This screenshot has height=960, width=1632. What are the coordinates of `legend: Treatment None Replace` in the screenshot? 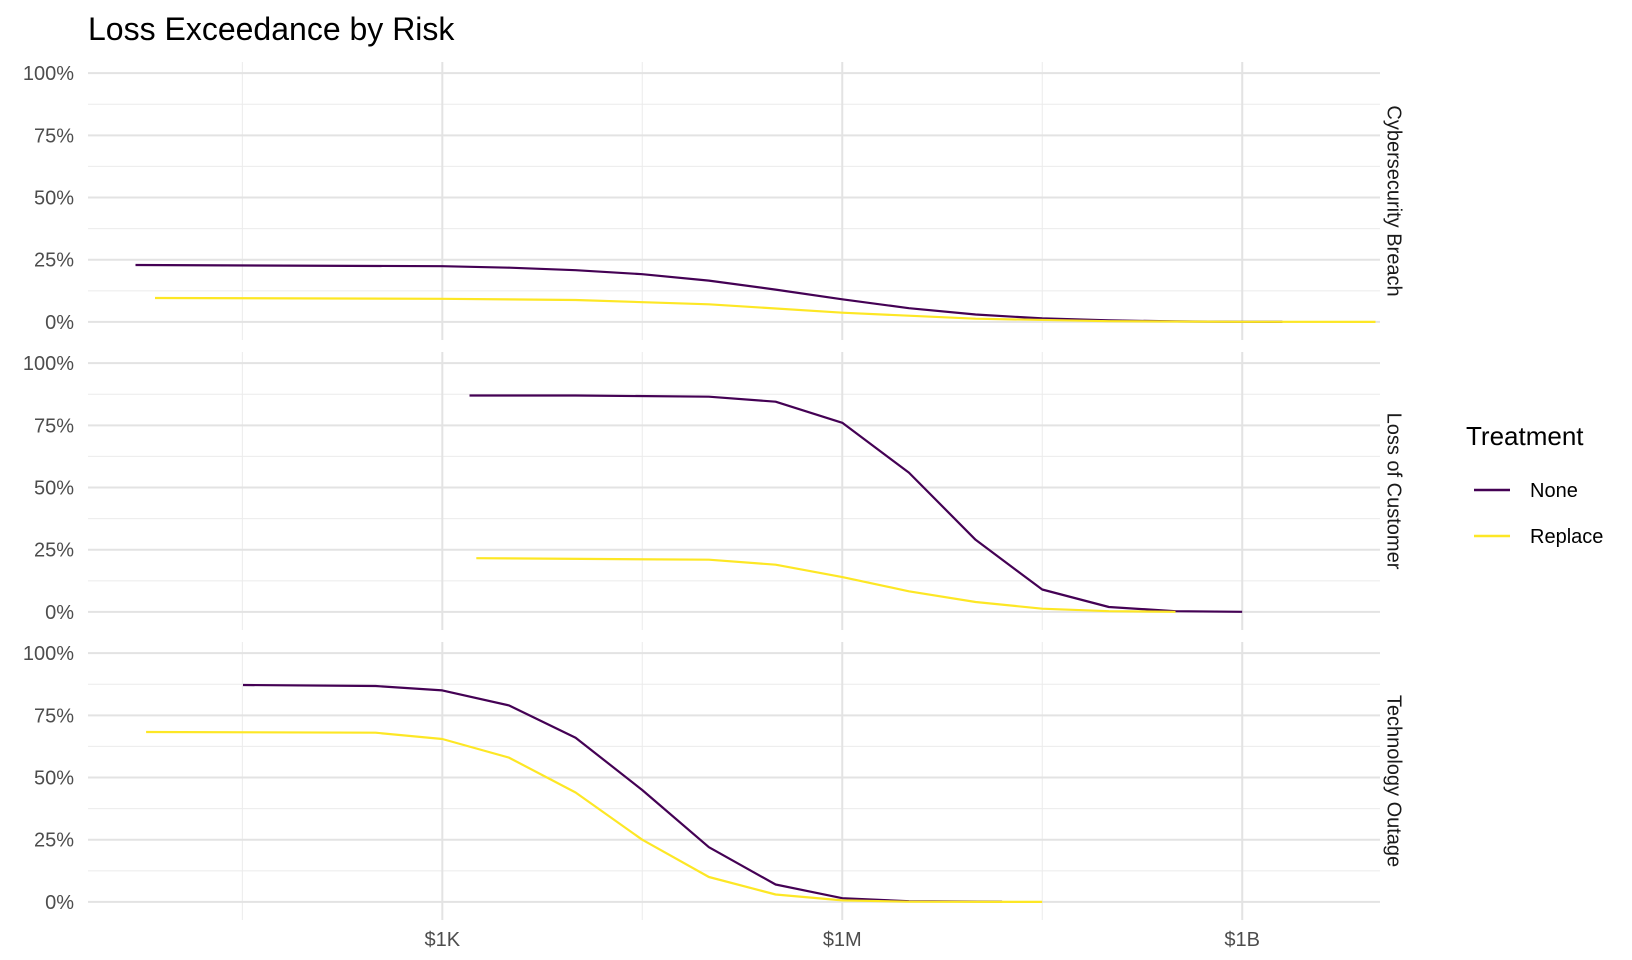 It's located at (1534, 484).